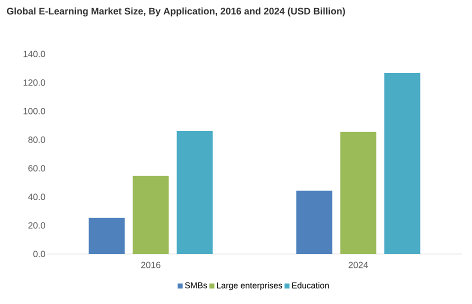 This screenshot has height=304, width=472. I want to click on legend-label: Large enterprises, so click(249, 286).